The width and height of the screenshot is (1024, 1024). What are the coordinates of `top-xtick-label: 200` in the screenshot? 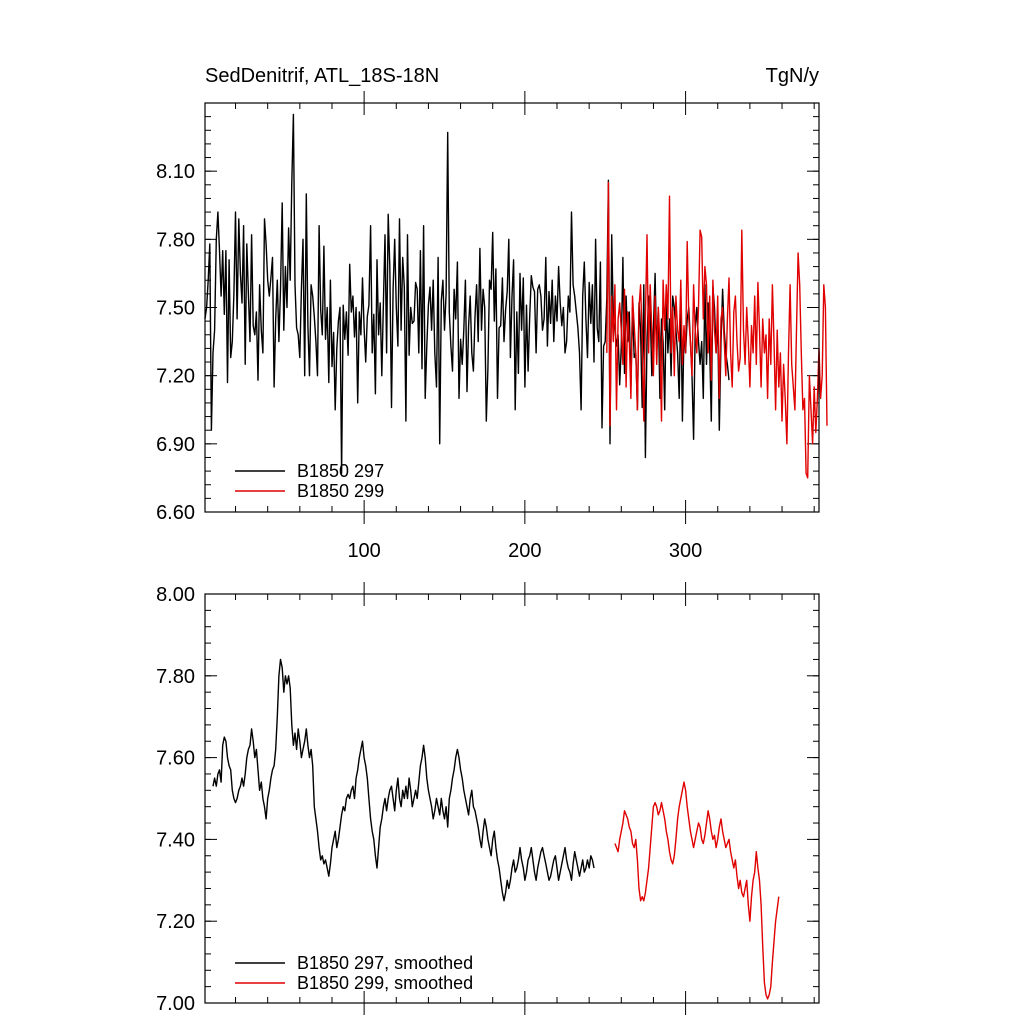 It's located at (524, 551).